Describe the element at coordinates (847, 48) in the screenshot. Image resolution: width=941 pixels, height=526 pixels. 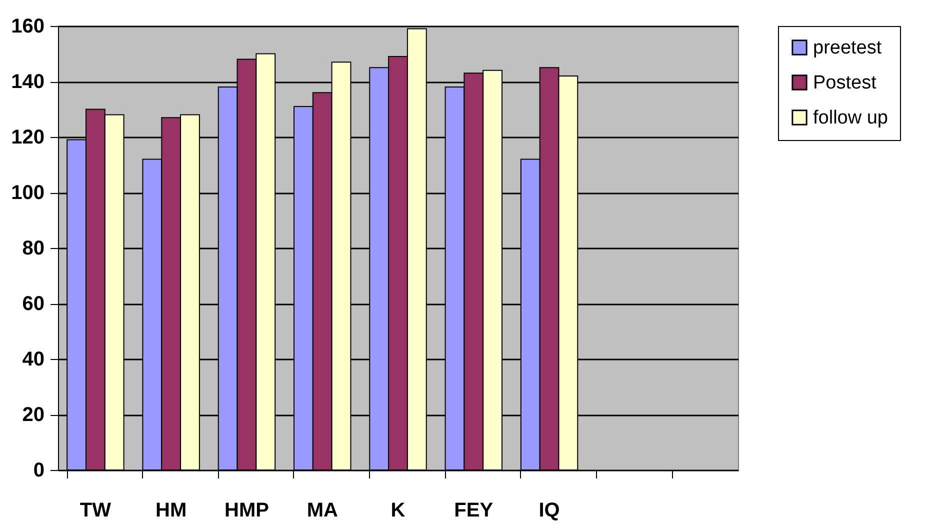
I see `legend-label: preetest` at that location.